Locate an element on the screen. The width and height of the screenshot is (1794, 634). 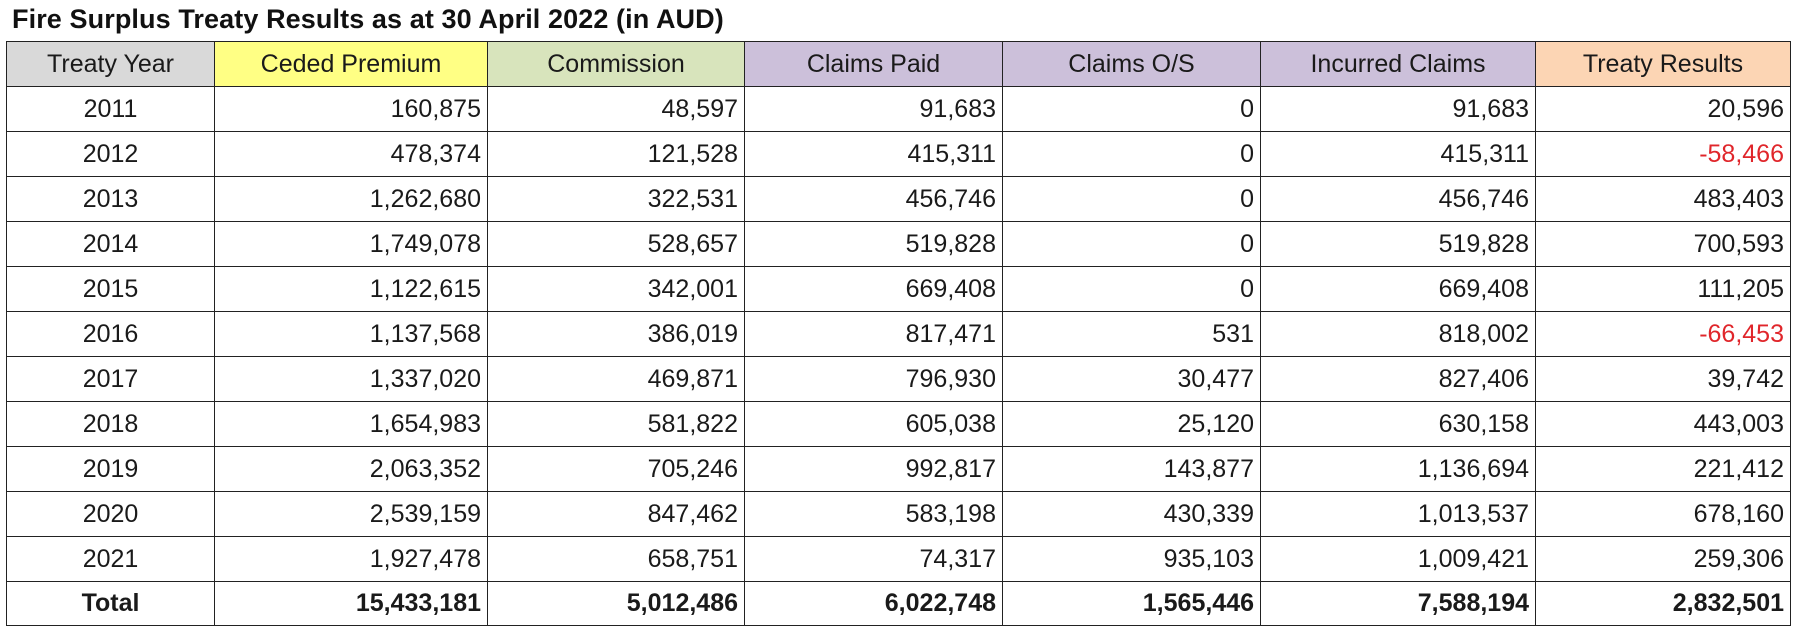
cell-commission: 658,751 is located at coordinates (616, 559).